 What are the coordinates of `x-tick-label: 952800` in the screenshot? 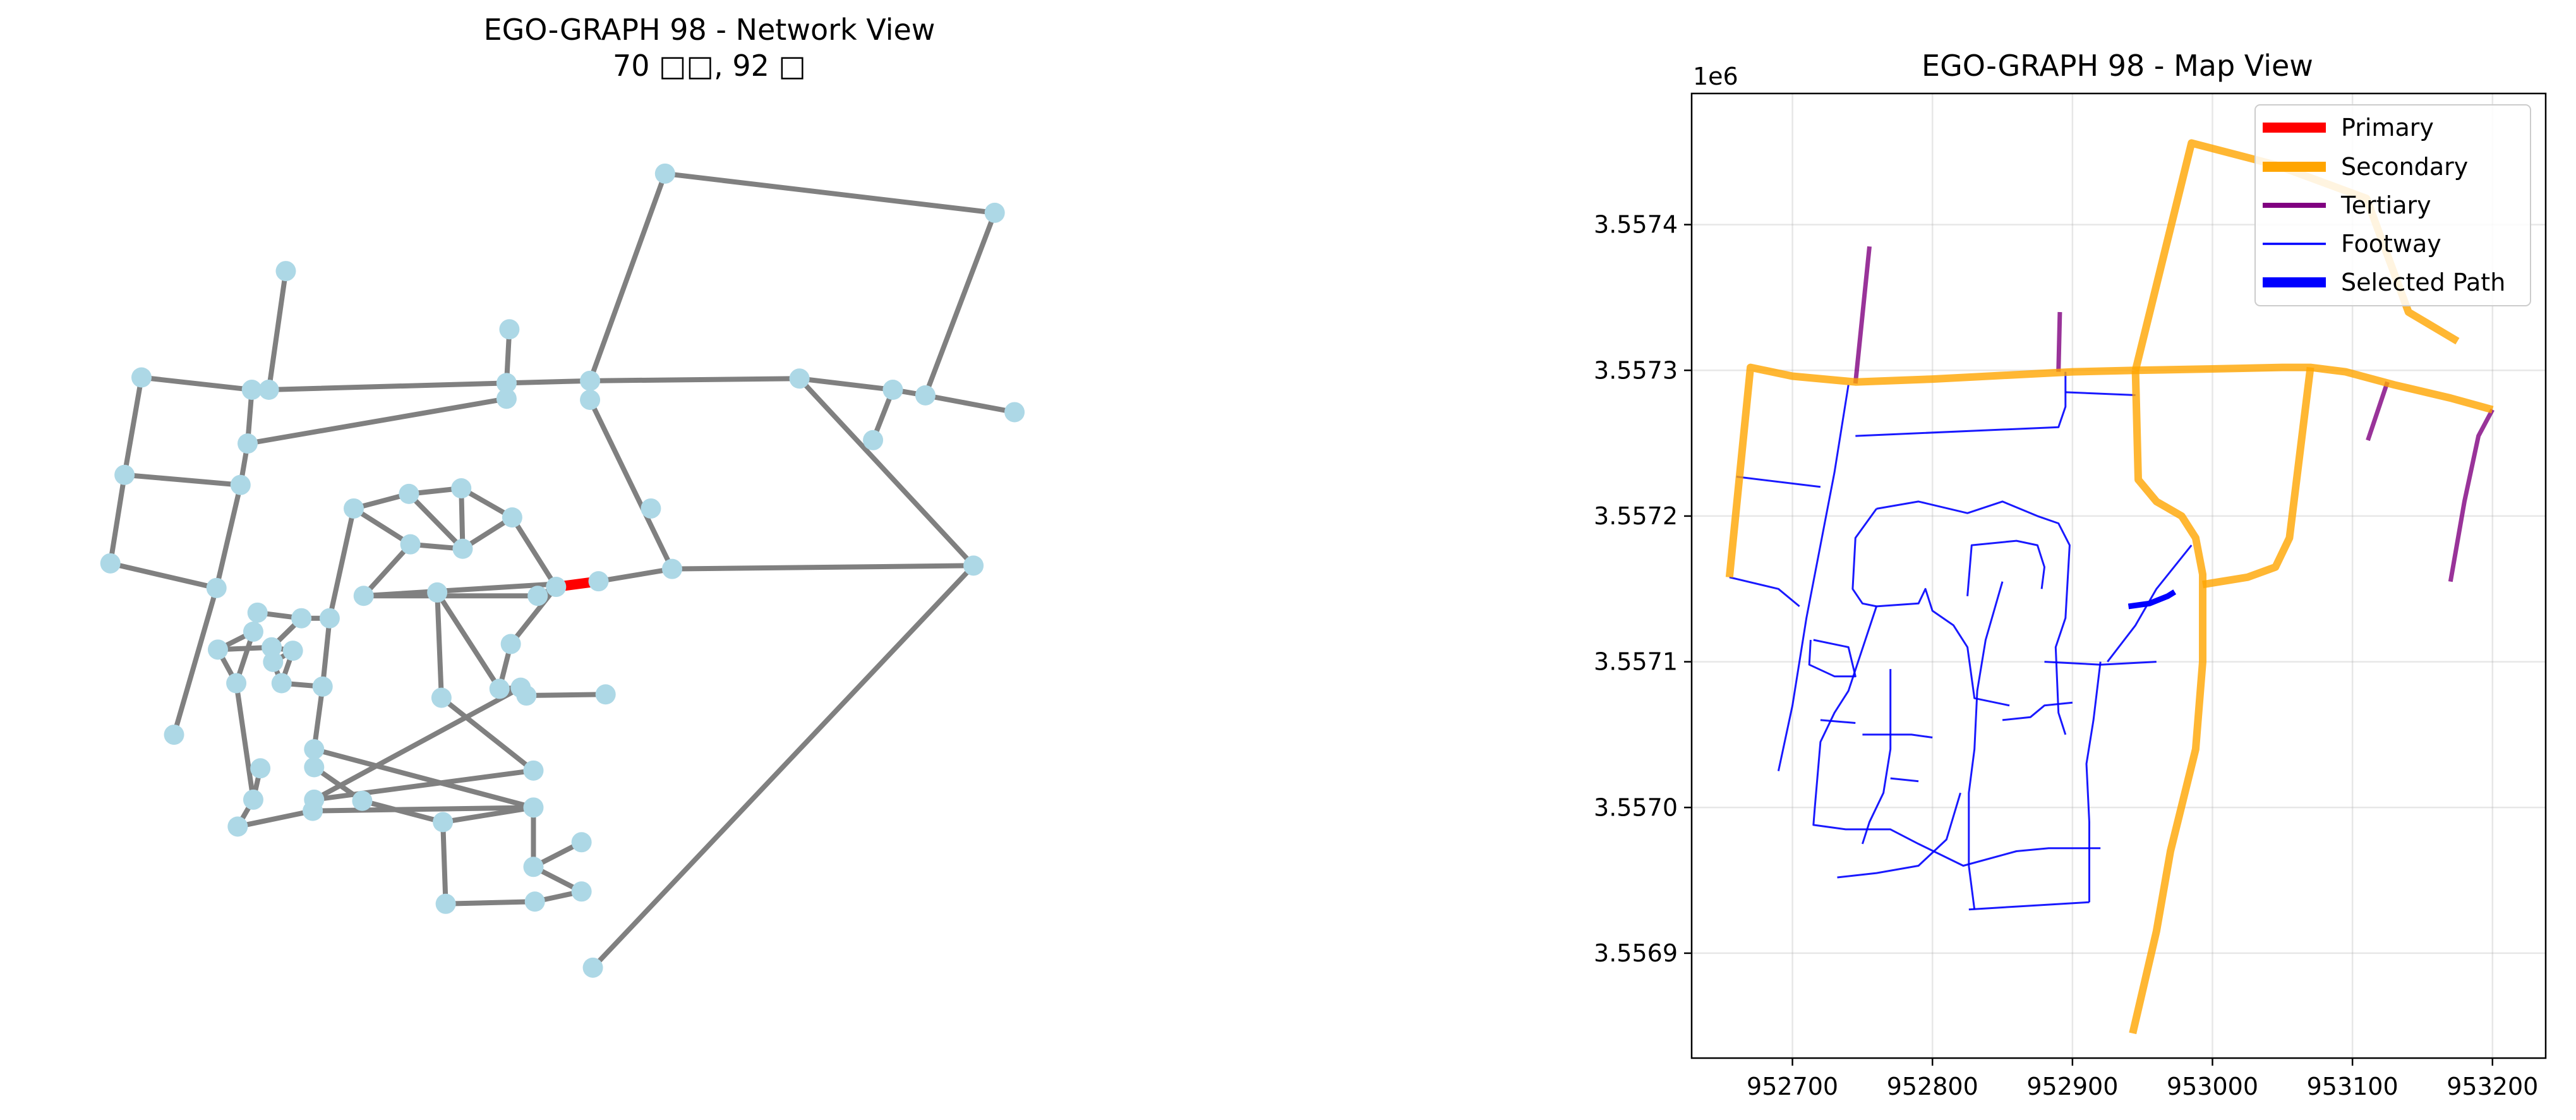 It's located at (1932, 1086).